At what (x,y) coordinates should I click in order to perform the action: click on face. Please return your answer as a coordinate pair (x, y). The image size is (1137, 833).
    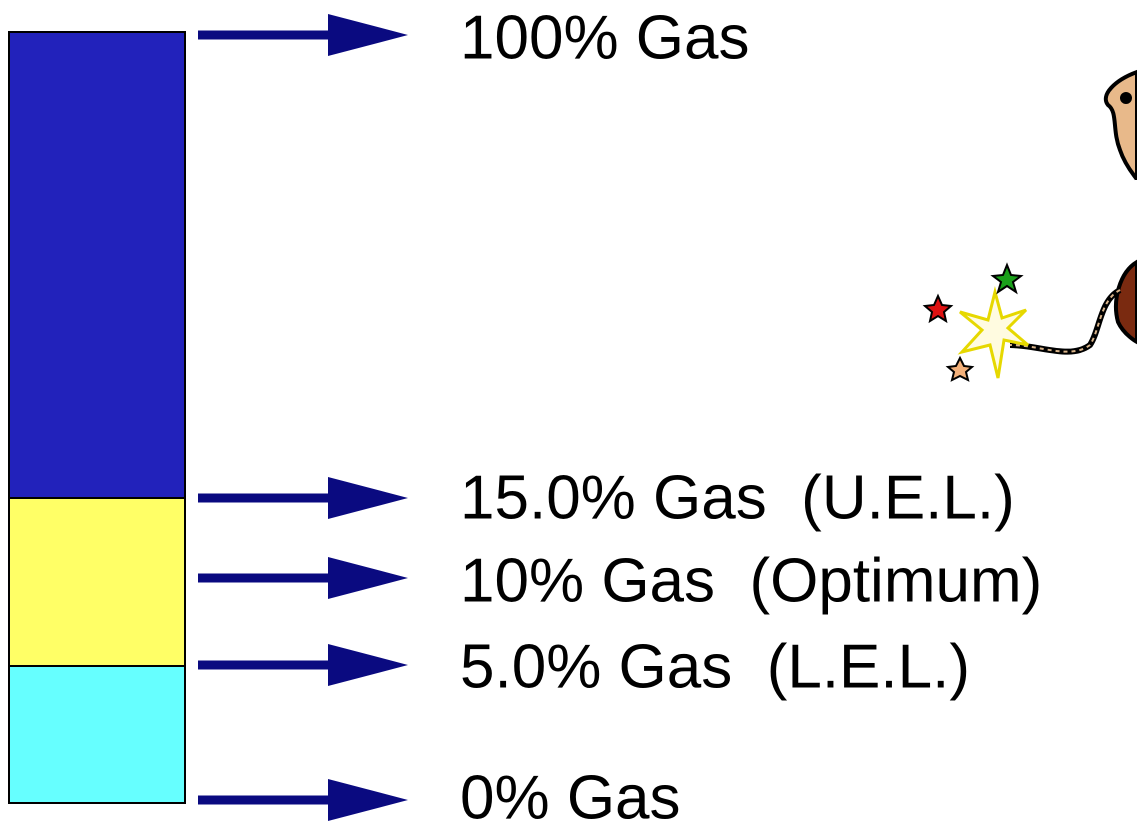
    Looking at the image, I should click on (1120, 125).